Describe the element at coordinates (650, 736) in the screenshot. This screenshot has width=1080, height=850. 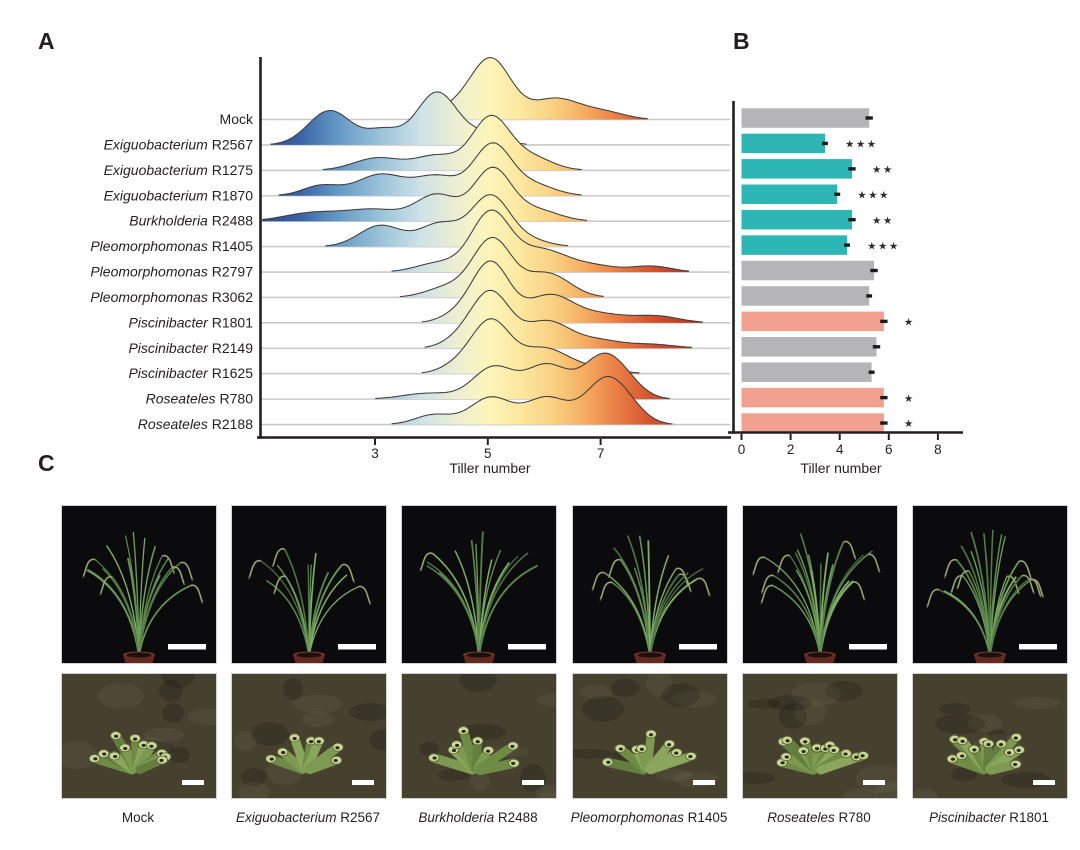
I see `tiller-photo-pleomorphomonas-r1405` at that location.